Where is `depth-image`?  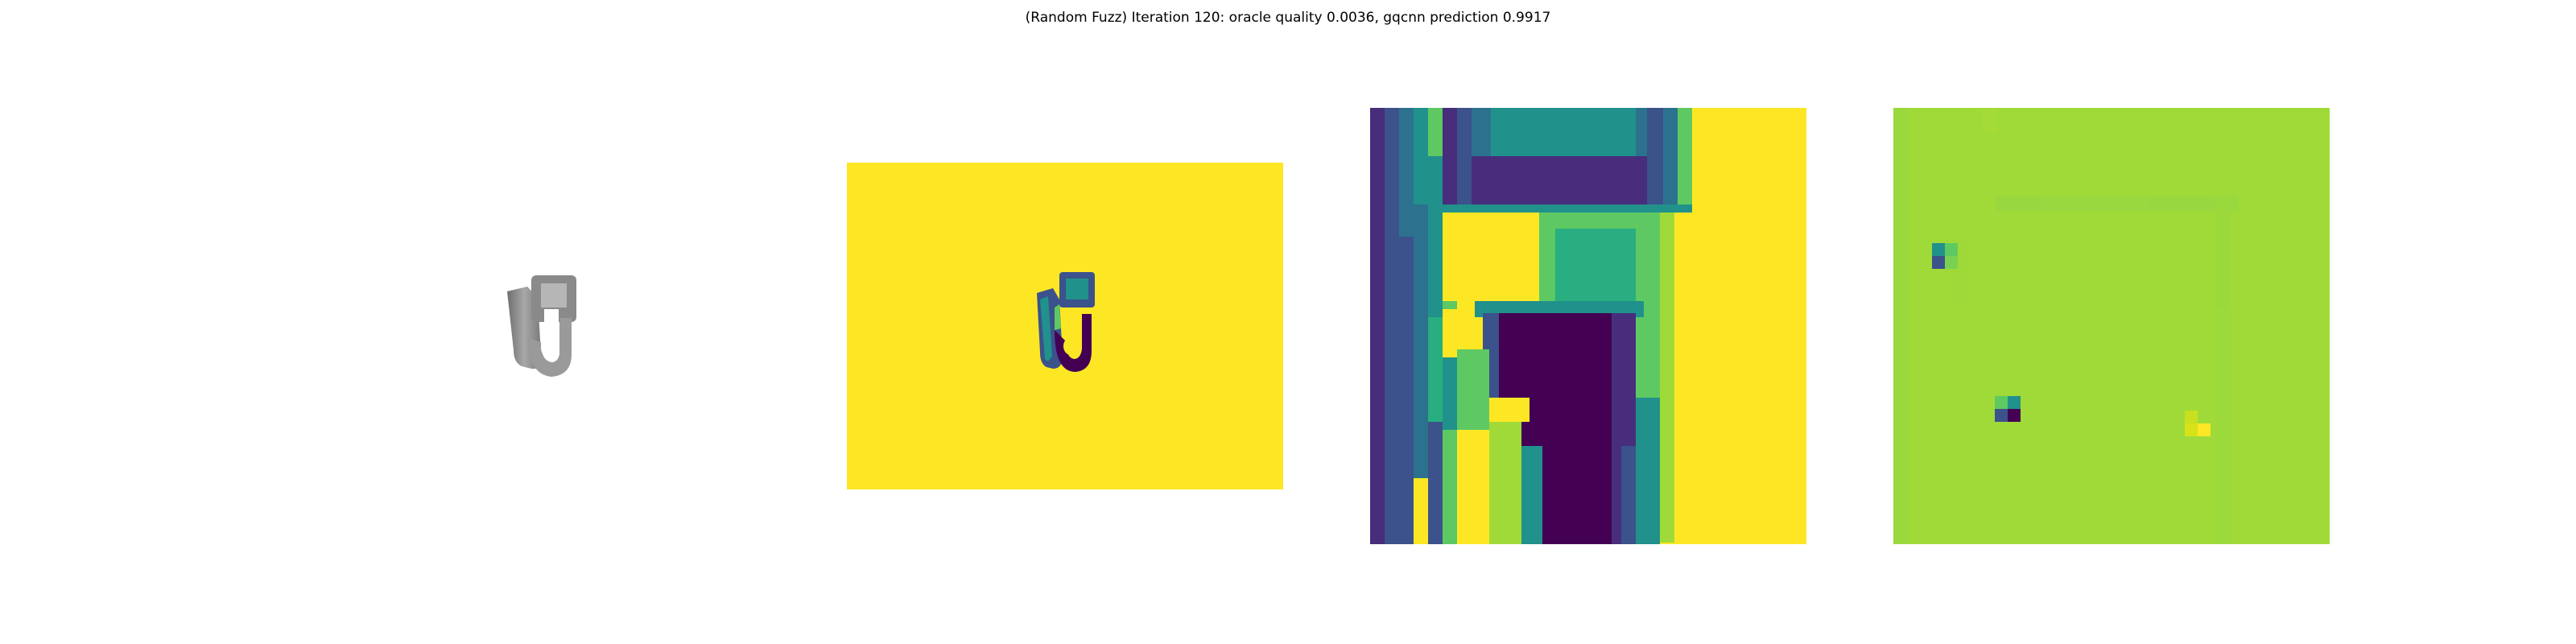
depth-image is located at coordinates (1065, 326).